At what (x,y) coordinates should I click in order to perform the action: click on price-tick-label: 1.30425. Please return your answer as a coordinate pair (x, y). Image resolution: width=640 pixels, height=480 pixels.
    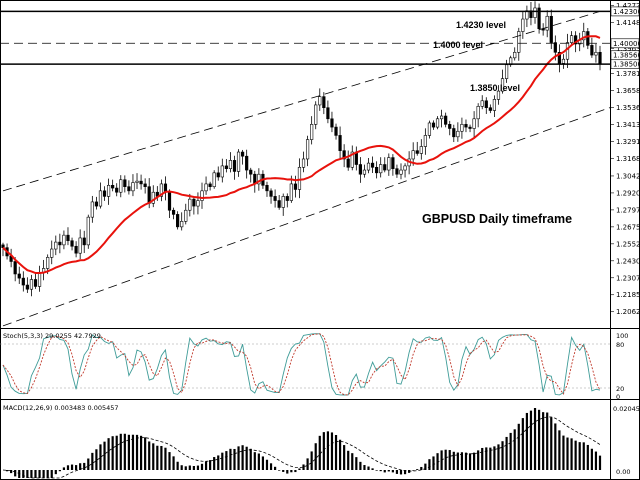
    Looking at the image, I should click on (628, 176).